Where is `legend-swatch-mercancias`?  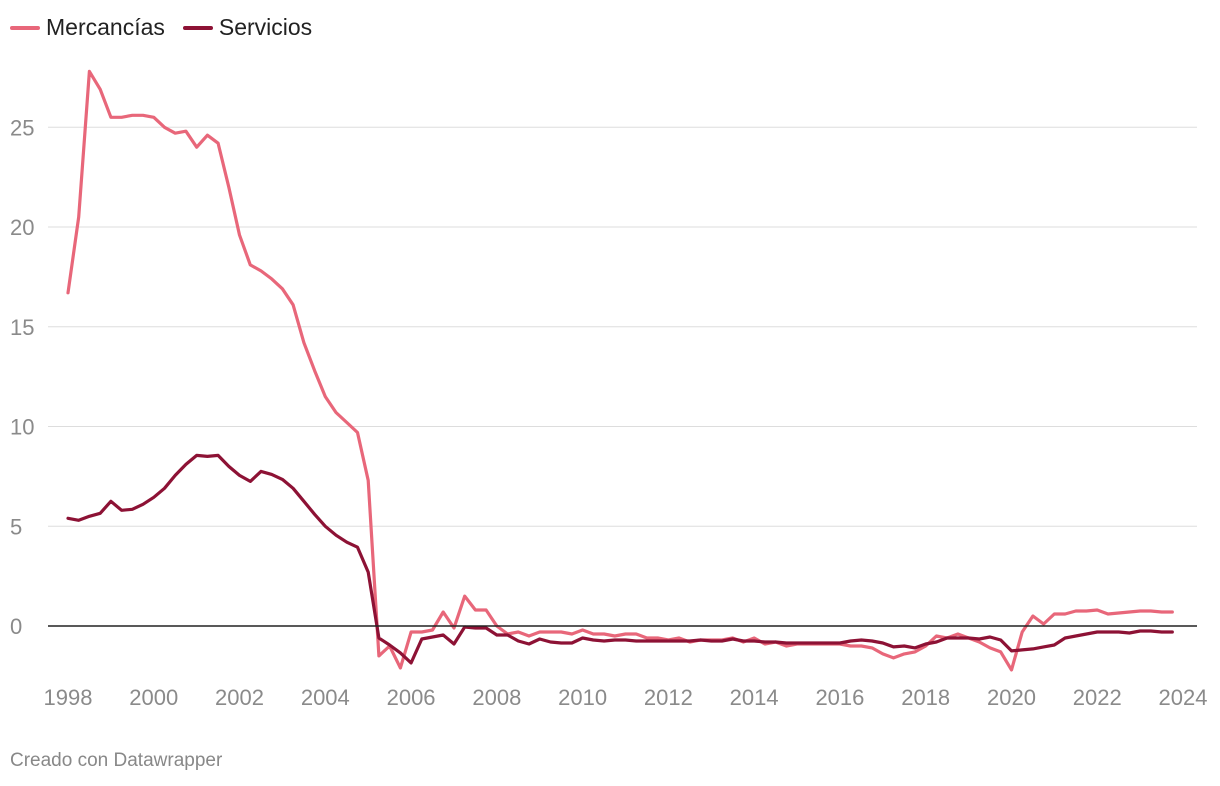
legend-swatch-mercancias is located at coordinates (25, 27).